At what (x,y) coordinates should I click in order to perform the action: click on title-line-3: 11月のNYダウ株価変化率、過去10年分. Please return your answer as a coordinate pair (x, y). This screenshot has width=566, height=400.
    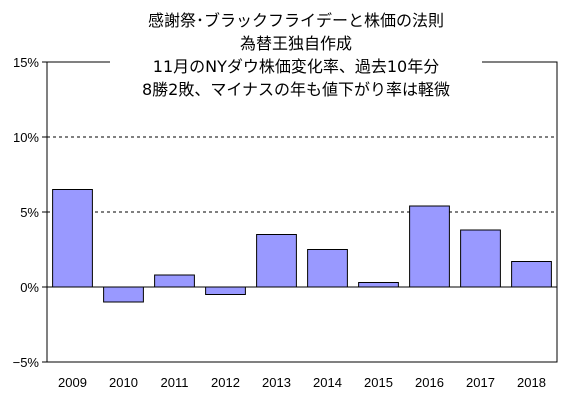
    Looking at the image, I should click on (296, 66).